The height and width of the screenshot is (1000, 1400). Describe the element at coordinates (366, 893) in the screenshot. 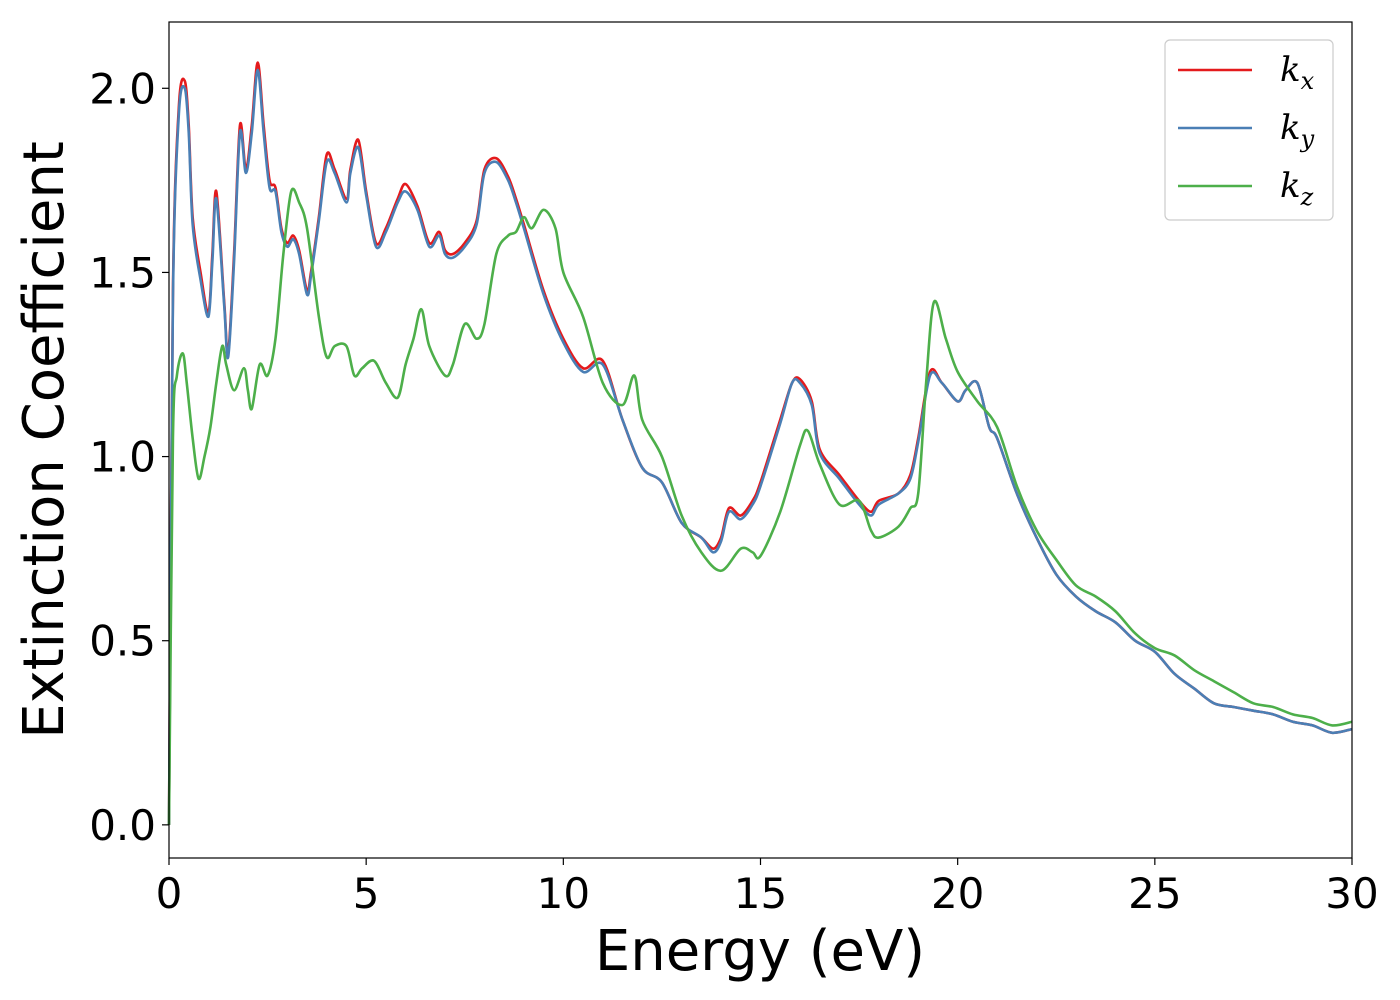

I see `x-tick-label: 5` at that location.